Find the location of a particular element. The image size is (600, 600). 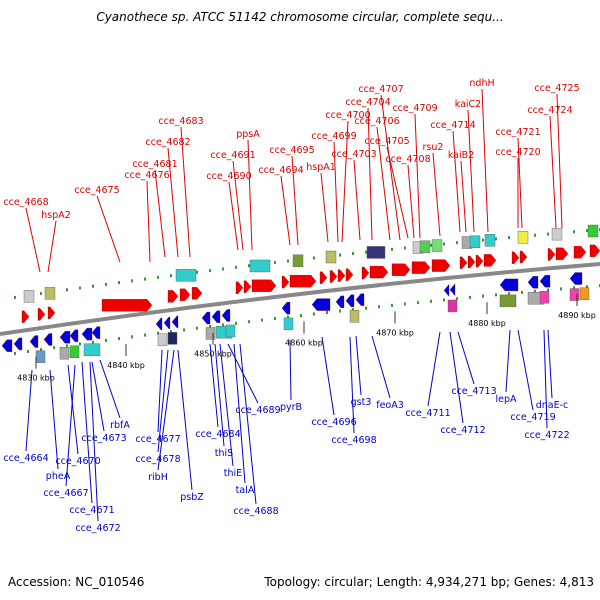

gene-label-pyrb: pyrB is located at coordinates (291, 407).